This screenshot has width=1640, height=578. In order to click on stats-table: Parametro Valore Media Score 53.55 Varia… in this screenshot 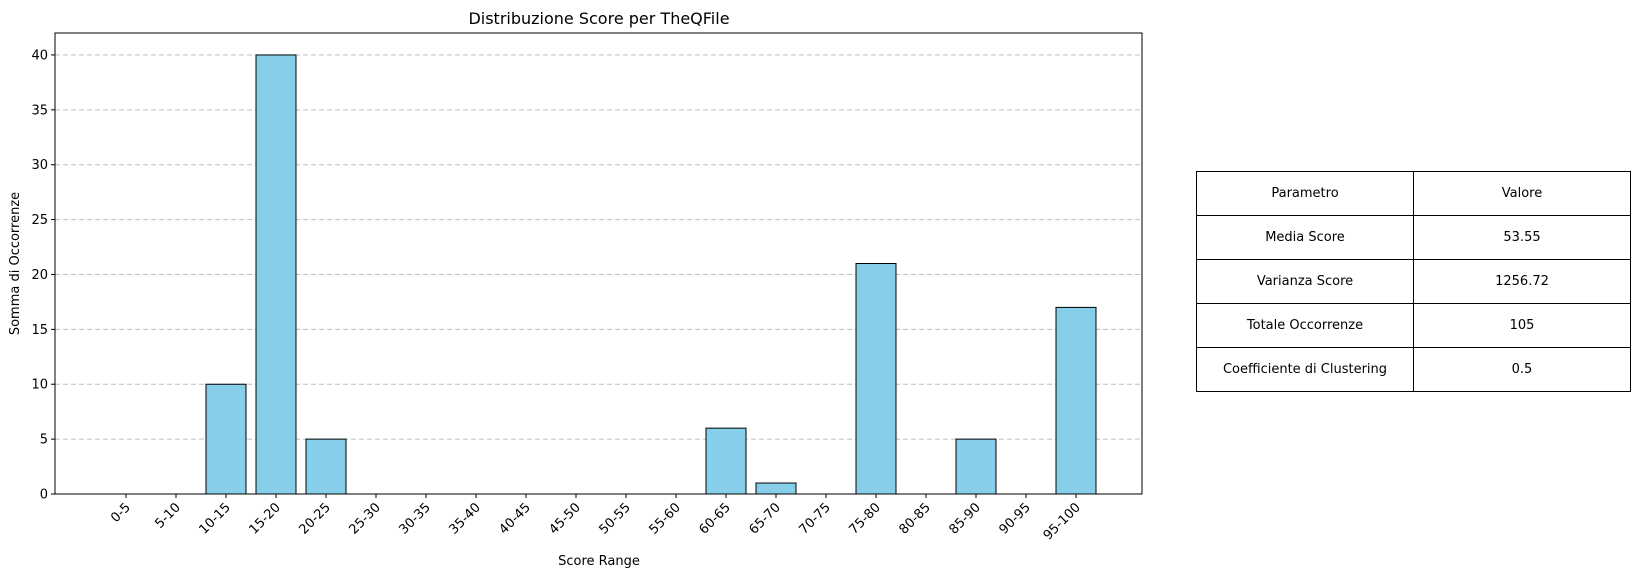, I will do `click(1413, 281)`.